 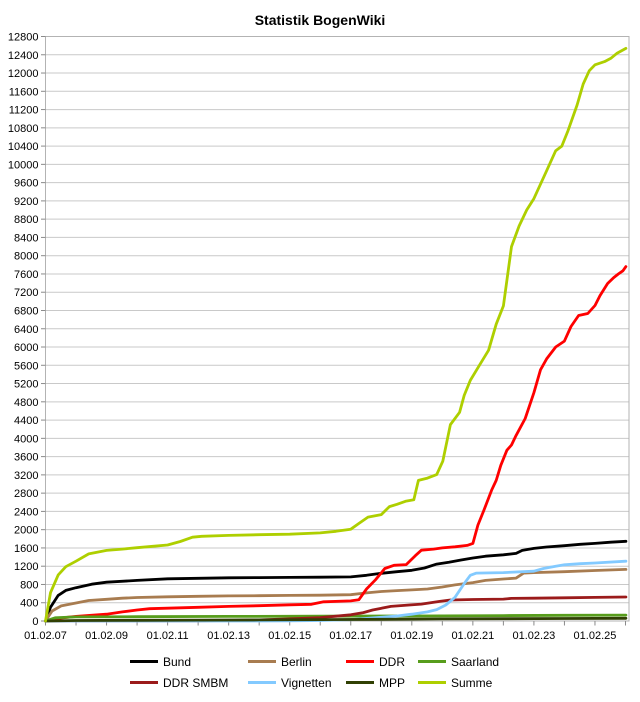 What do you see at coordinates (472, 682) in the screenshot?
I see `legend-label-summe: Summe` at bounding box center [472, 682].